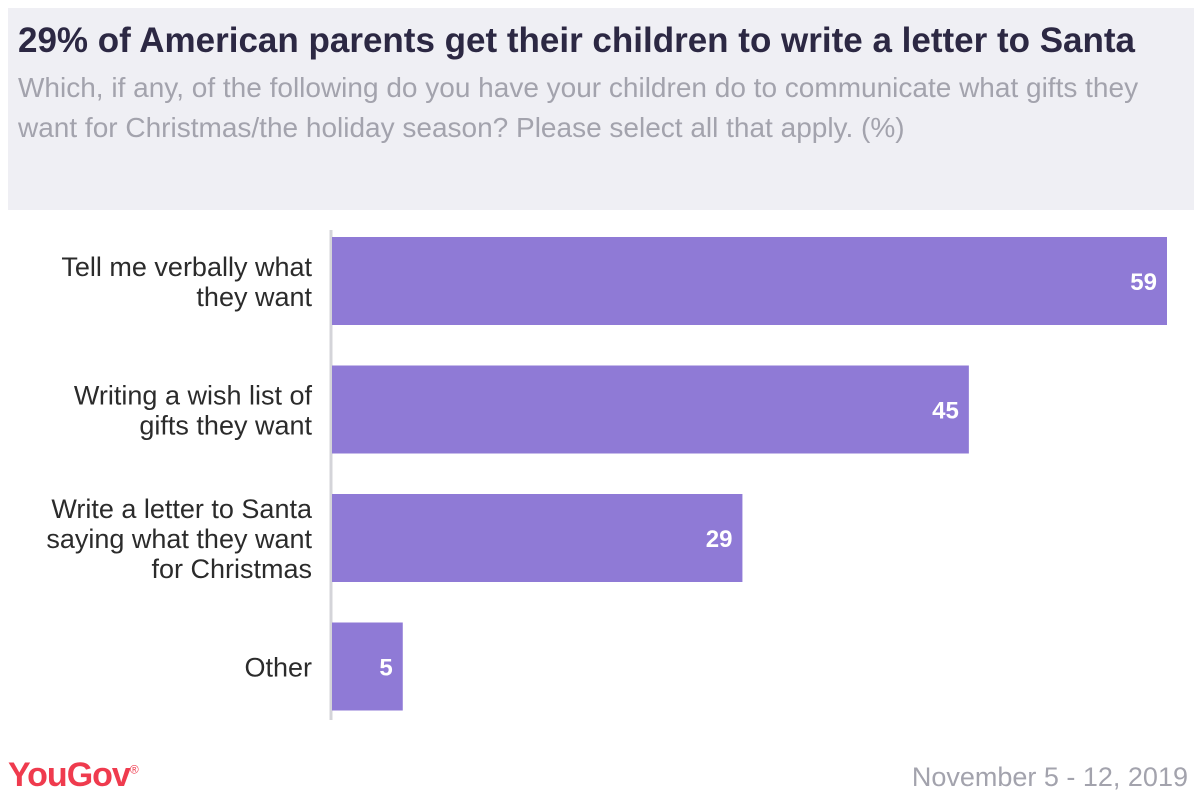 Image resolution: width=1200 pixels, height=800 pixels. What do you see at coordinates (231, 569) in the screenshot?
I see `category-label-line: for Christmas` at bounding box center [231, 569].